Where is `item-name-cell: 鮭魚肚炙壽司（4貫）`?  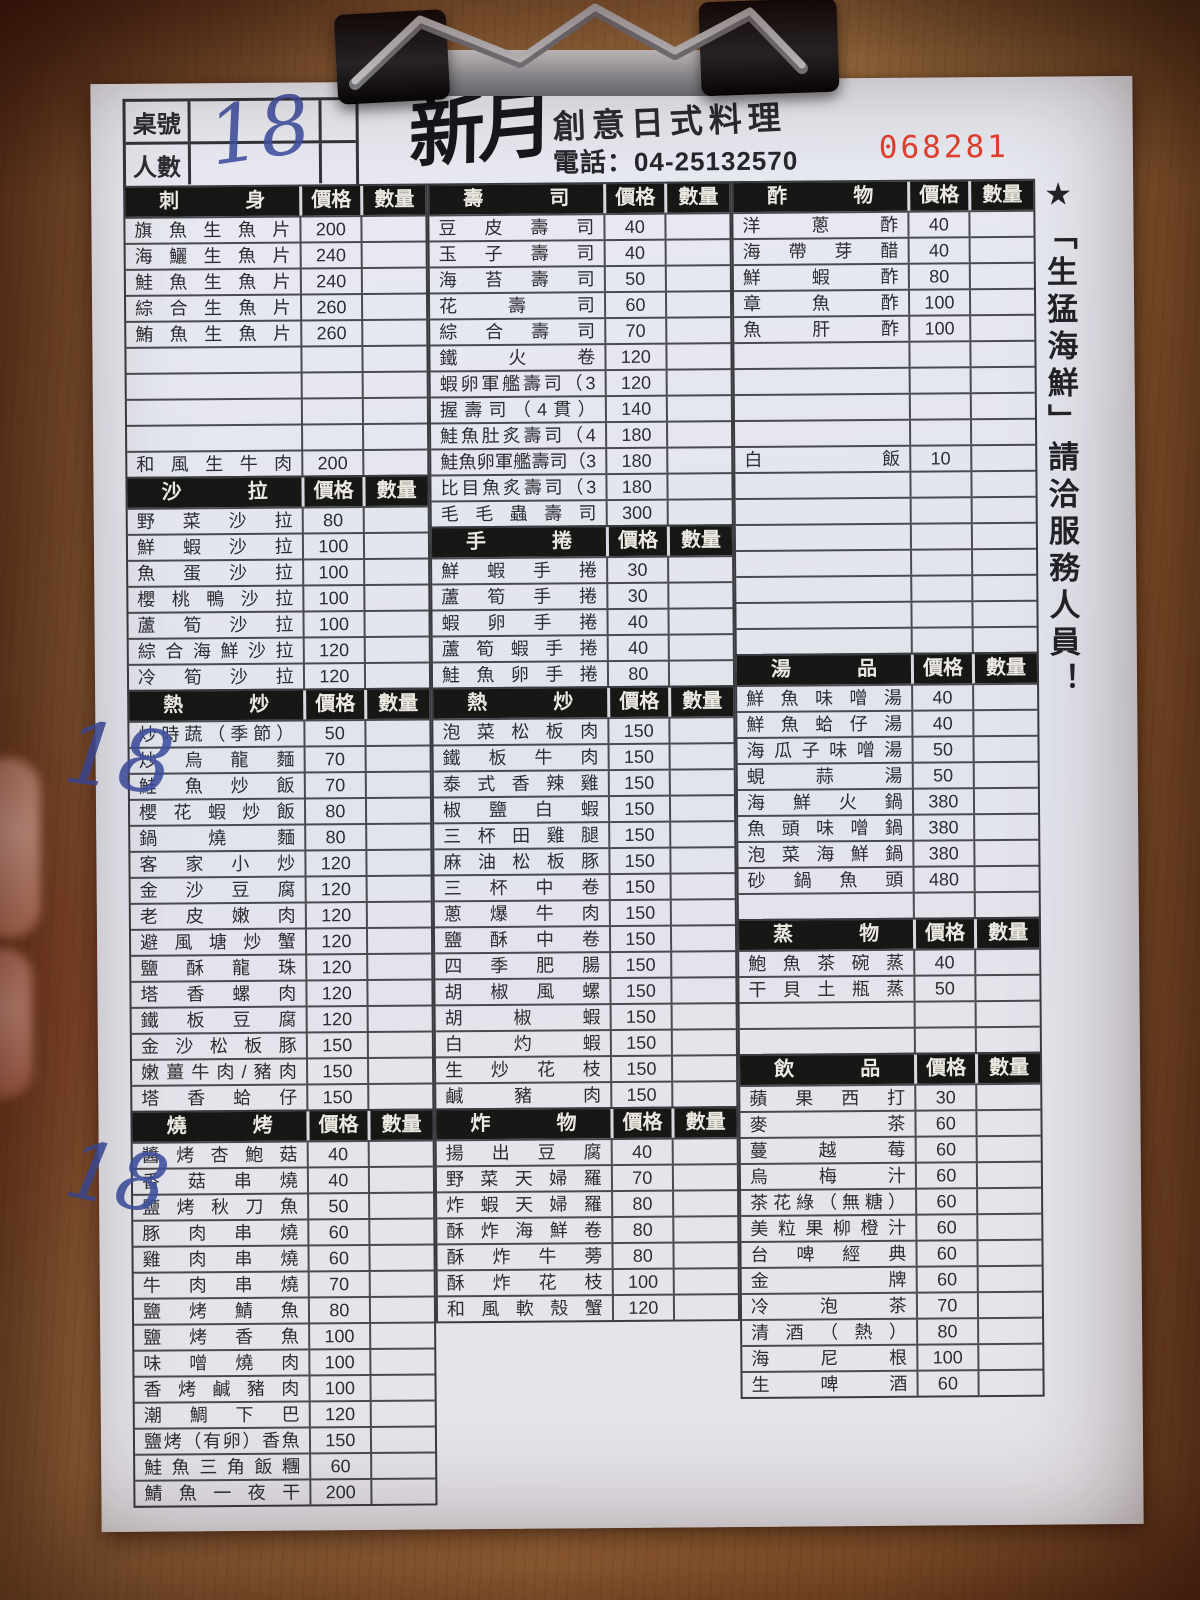
item-name-cell: 鮭魚肚炙壽司（4貫） is located at coordinates (518, 436).